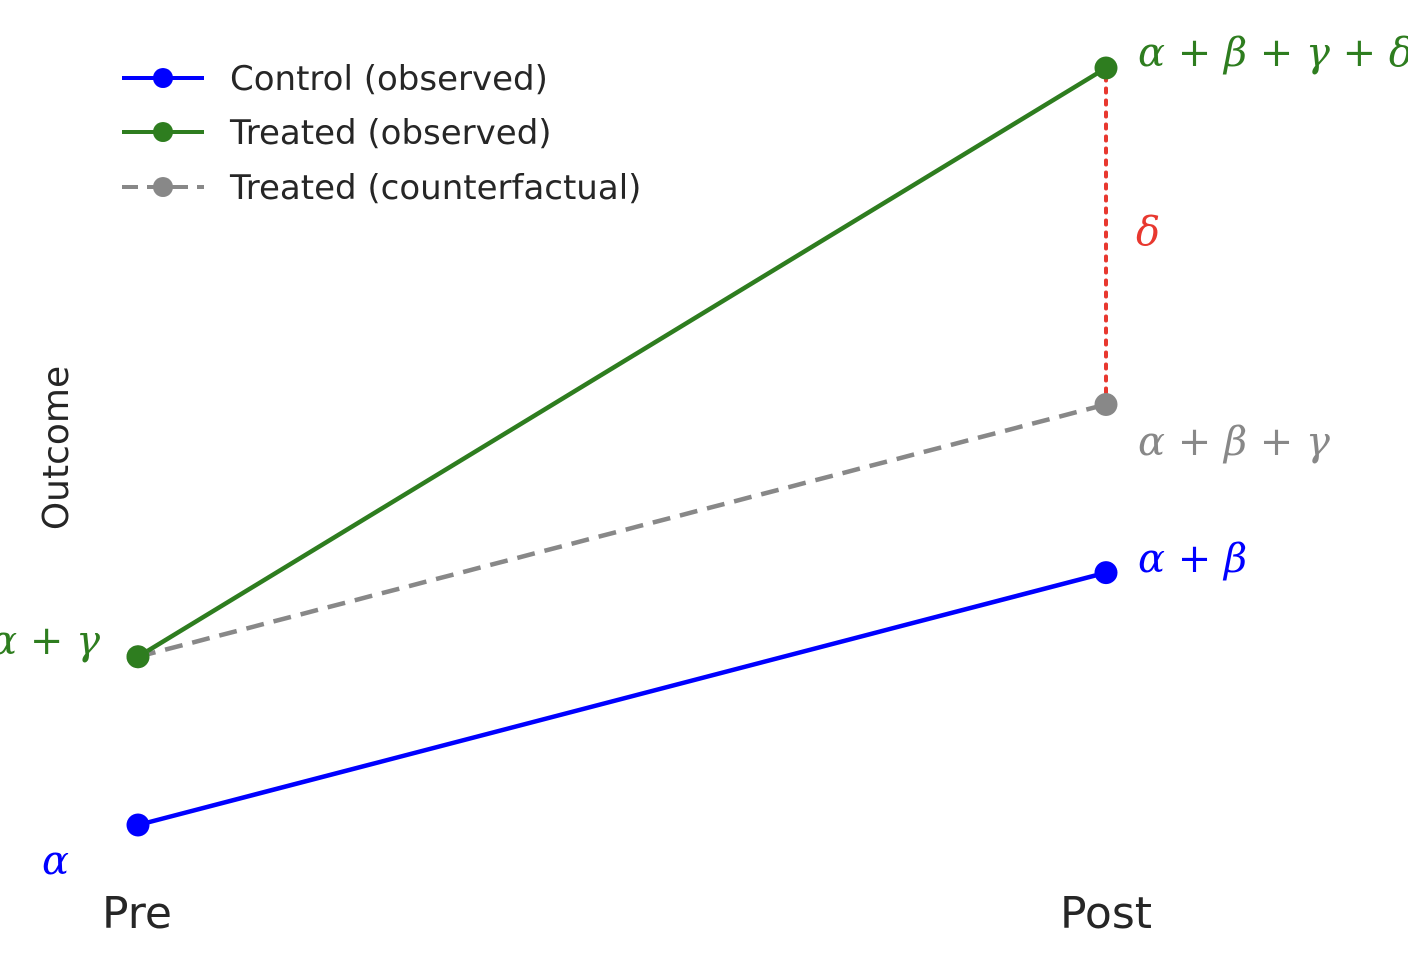  Describe the element at coordinates (137, 913) in the screenshot. I see `x-tick-pre: Pre` at that location.